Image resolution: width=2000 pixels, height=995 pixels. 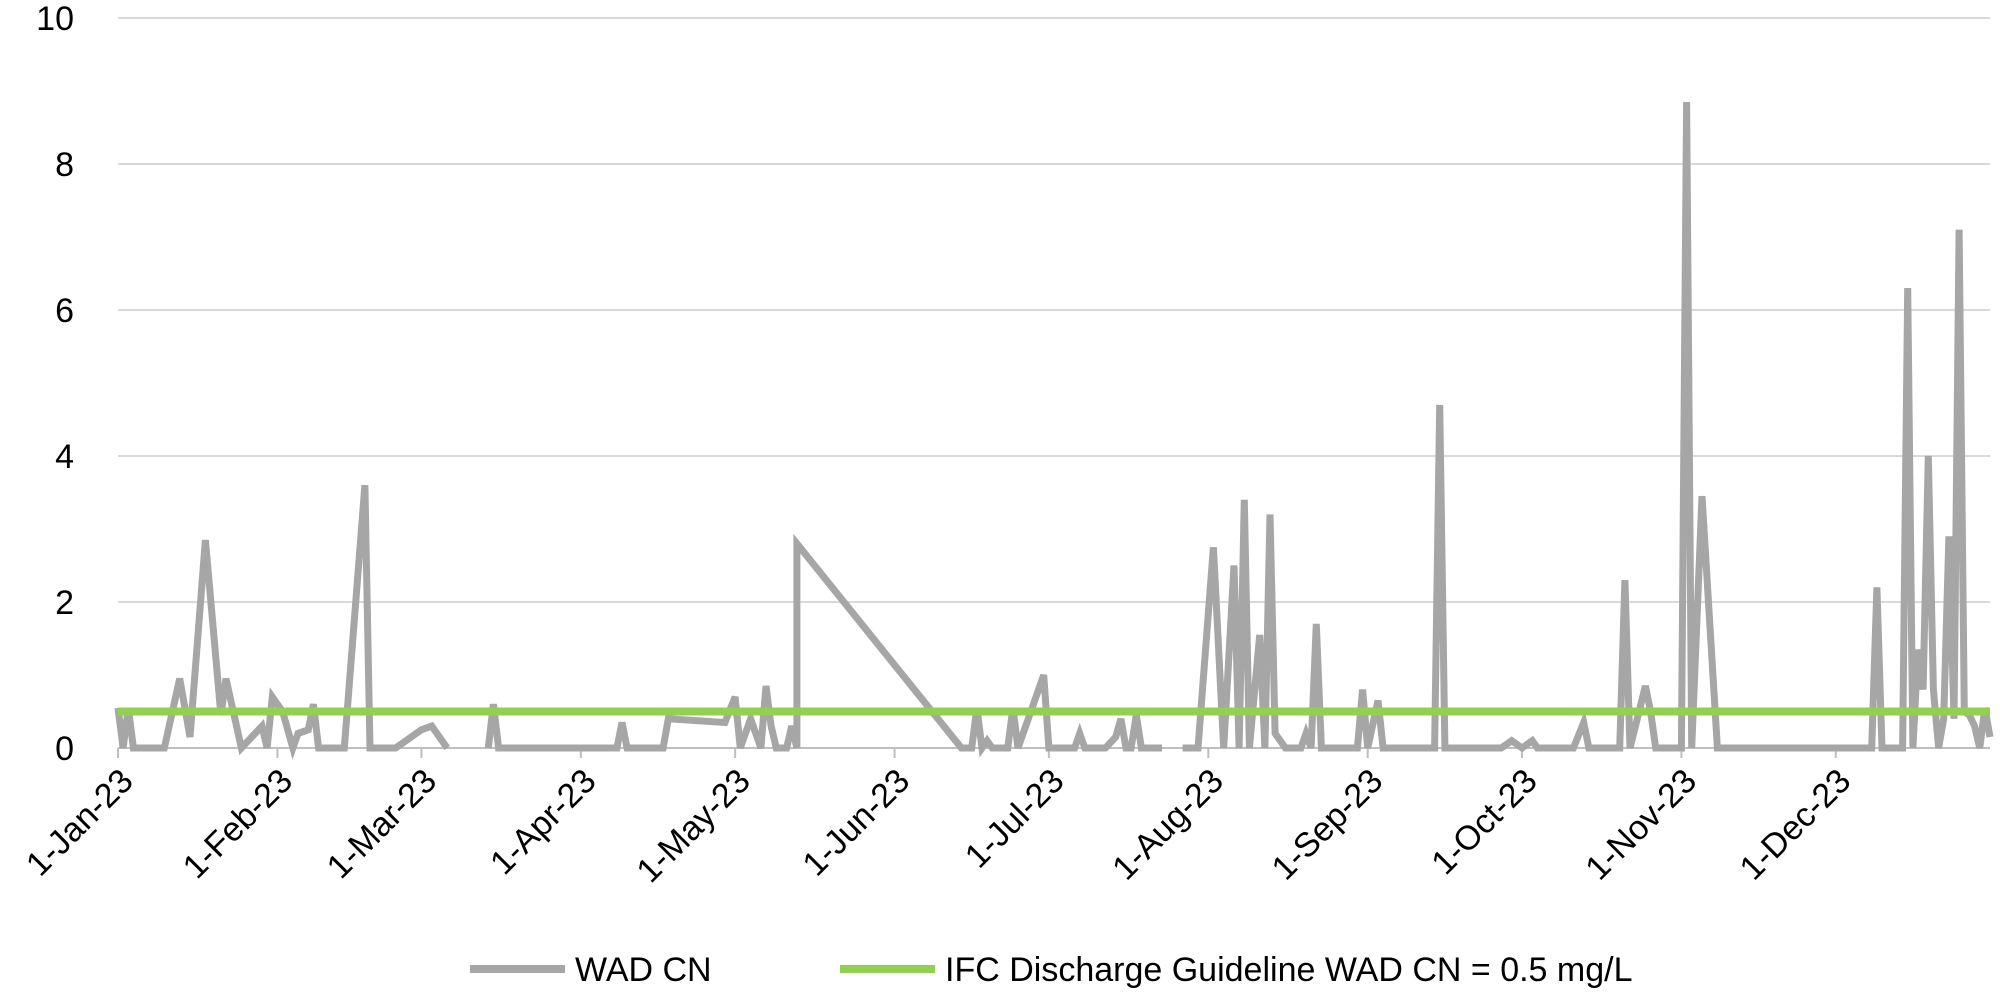 I want to click on y-tick-label-6: 6, so click(x=64, y=311).